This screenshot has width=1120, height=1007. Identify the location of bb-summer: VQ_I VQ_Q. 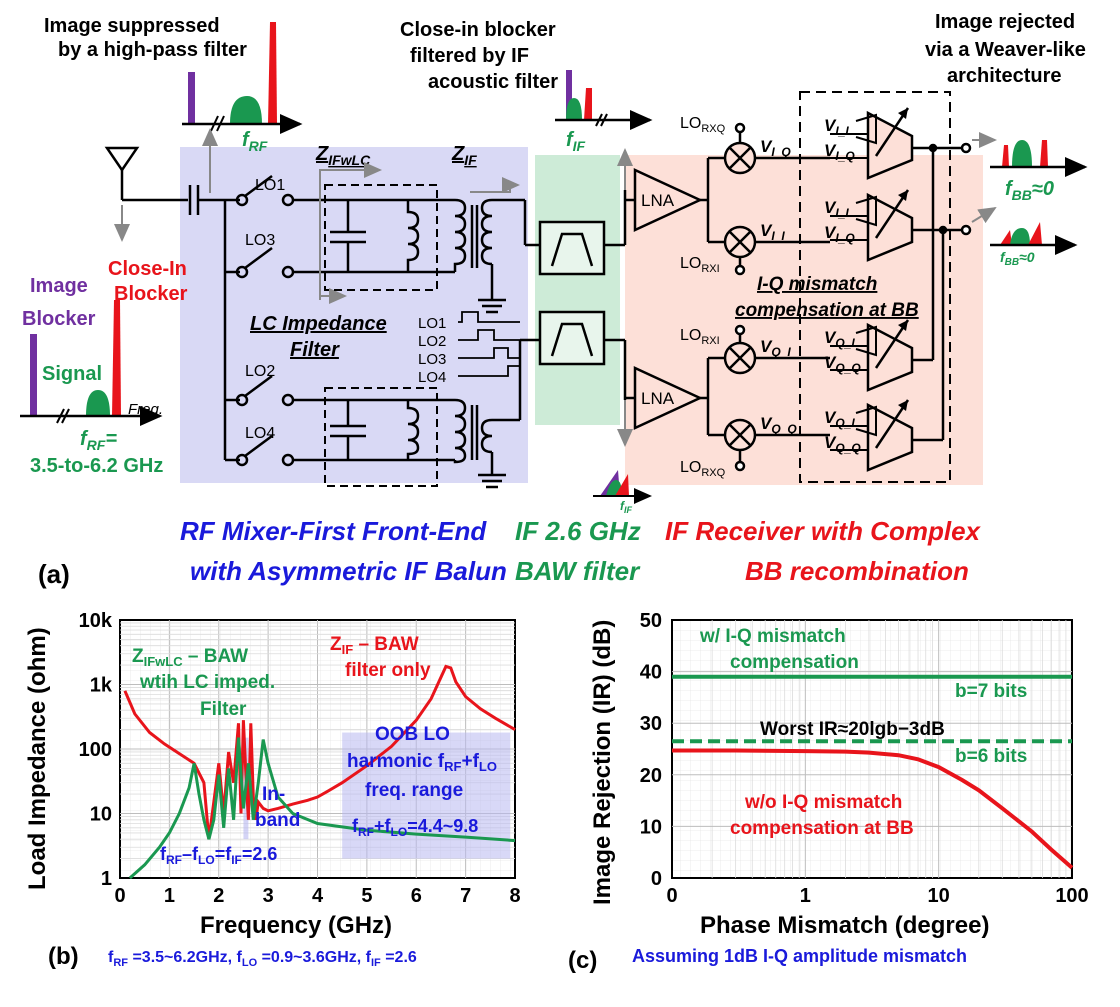
(869, 435).